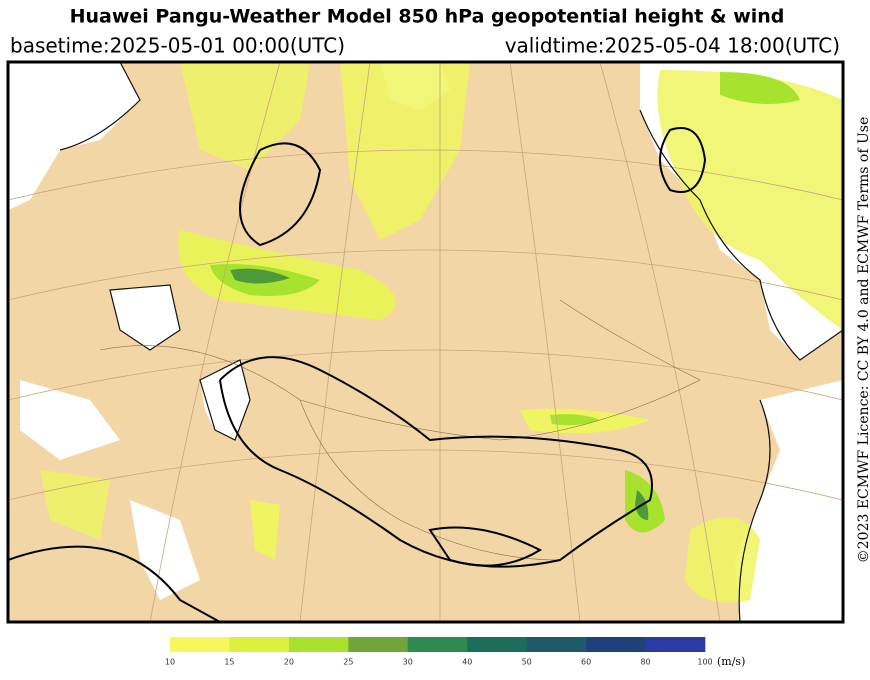  I want to click on colorbar-tick-label: 10, so click(170, 662).